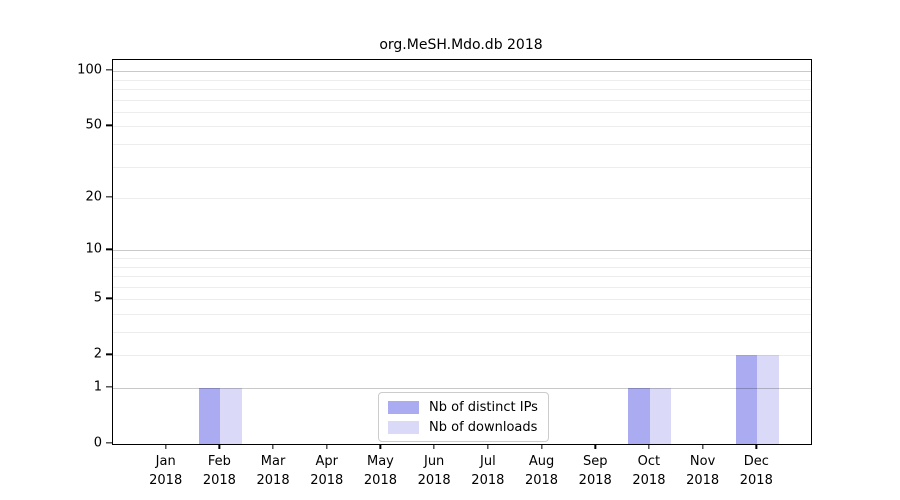  Describe the element at coordinates (483, 407) in the screenshot. I see `legend-label: Nb of distinct IPs` at that location.